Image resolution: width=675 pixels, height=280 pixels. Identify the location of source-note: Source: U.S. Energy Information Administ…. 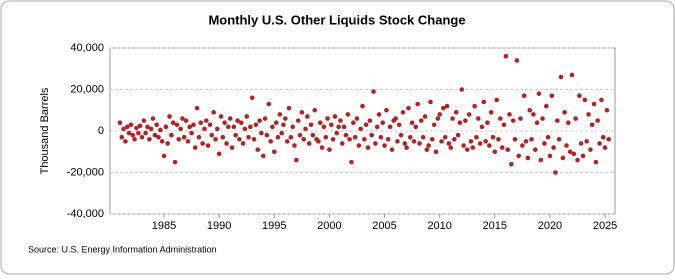
(122, 249).